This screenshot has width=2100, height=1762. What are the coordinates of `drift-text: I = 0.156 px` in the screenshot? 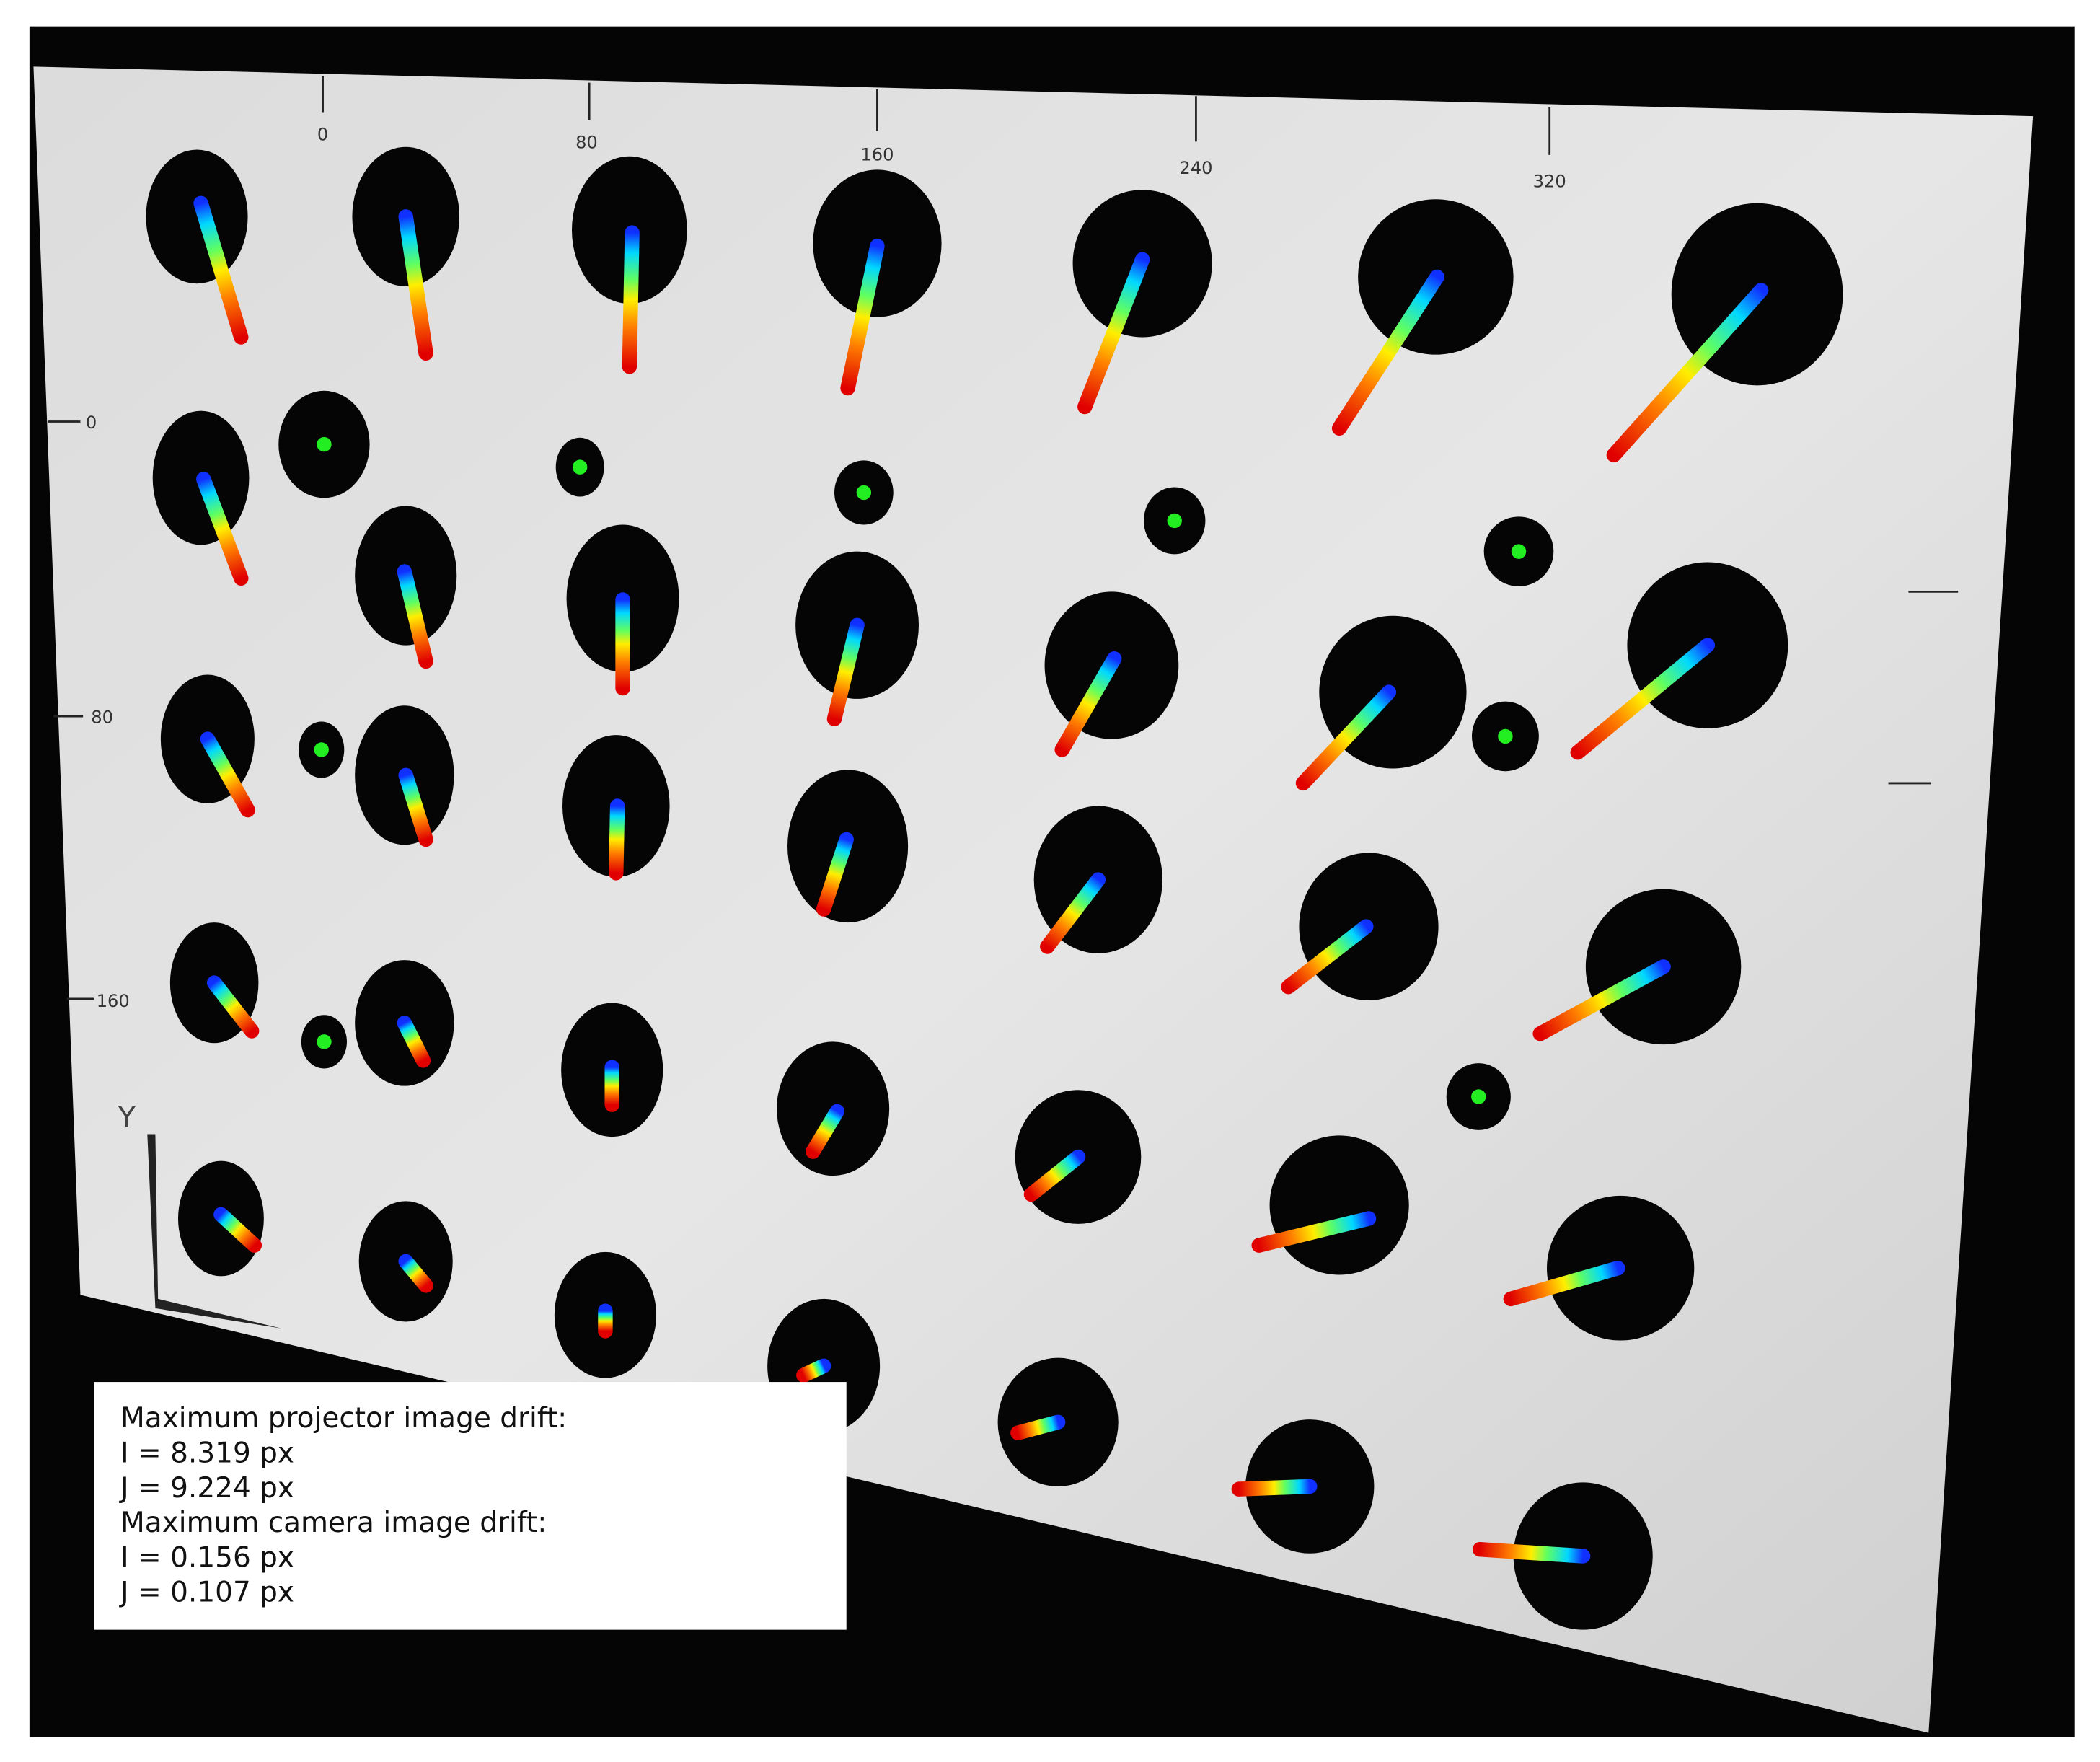 It's located at (207, 1557).